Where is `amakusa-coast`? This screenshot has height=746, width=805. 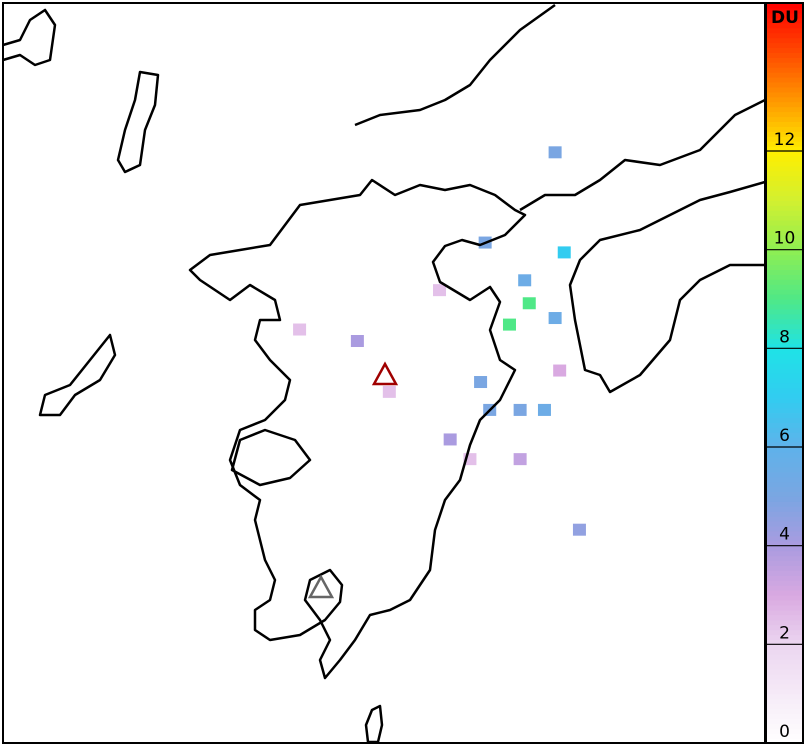 amakusa-coast is located at coordinates (271, 457).